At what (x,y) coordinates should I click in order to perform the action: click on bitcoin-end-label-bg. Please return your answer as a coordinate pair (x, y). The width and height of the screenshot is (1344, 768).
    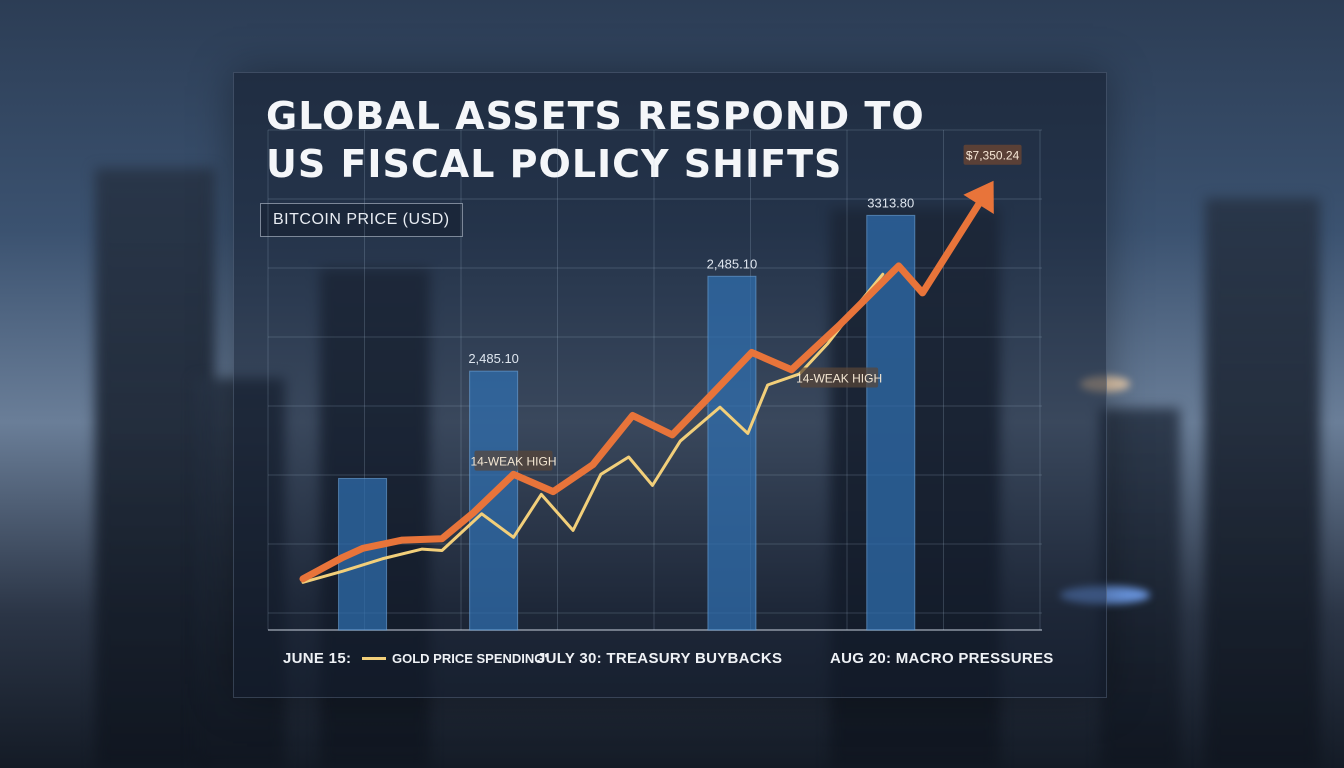
    Looking at the image, I should click on (992, 154).